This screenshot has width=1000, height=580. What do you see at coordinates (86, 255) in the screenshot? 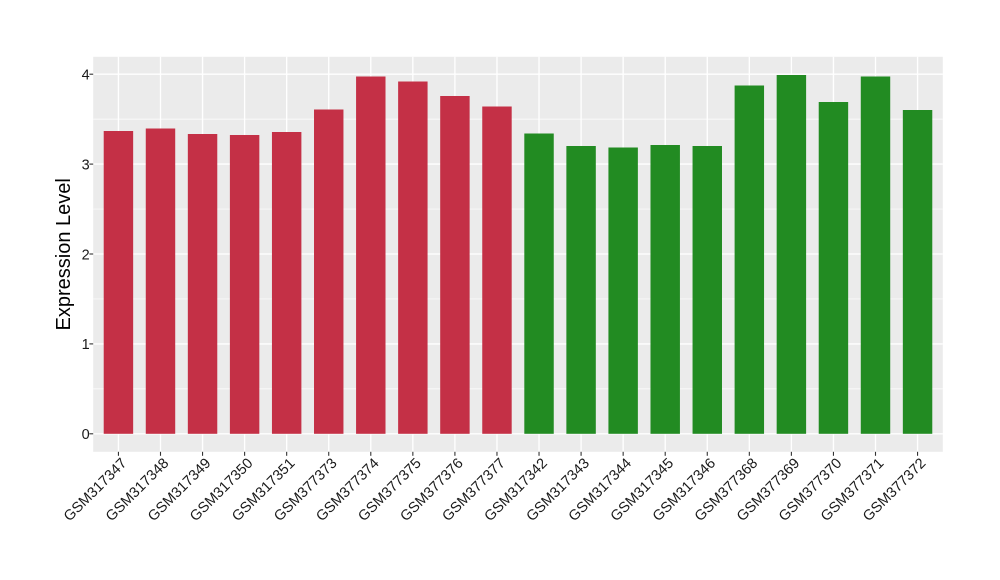
I see `svg-text: 2` at bounding box center [86, 255].